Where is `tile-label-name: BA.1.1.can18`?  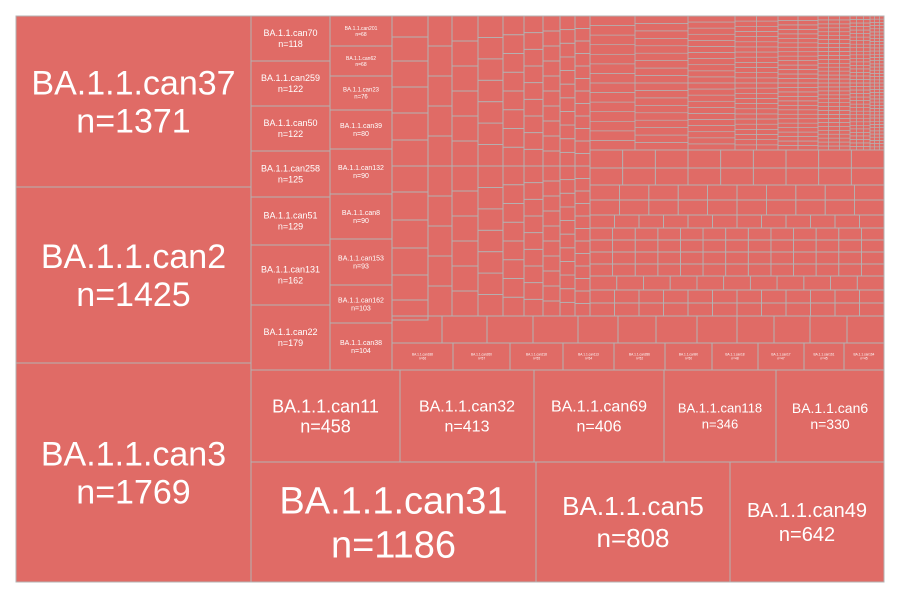 tile-label-name: BA.1.1.can18 is located at coordinates (734, 355).